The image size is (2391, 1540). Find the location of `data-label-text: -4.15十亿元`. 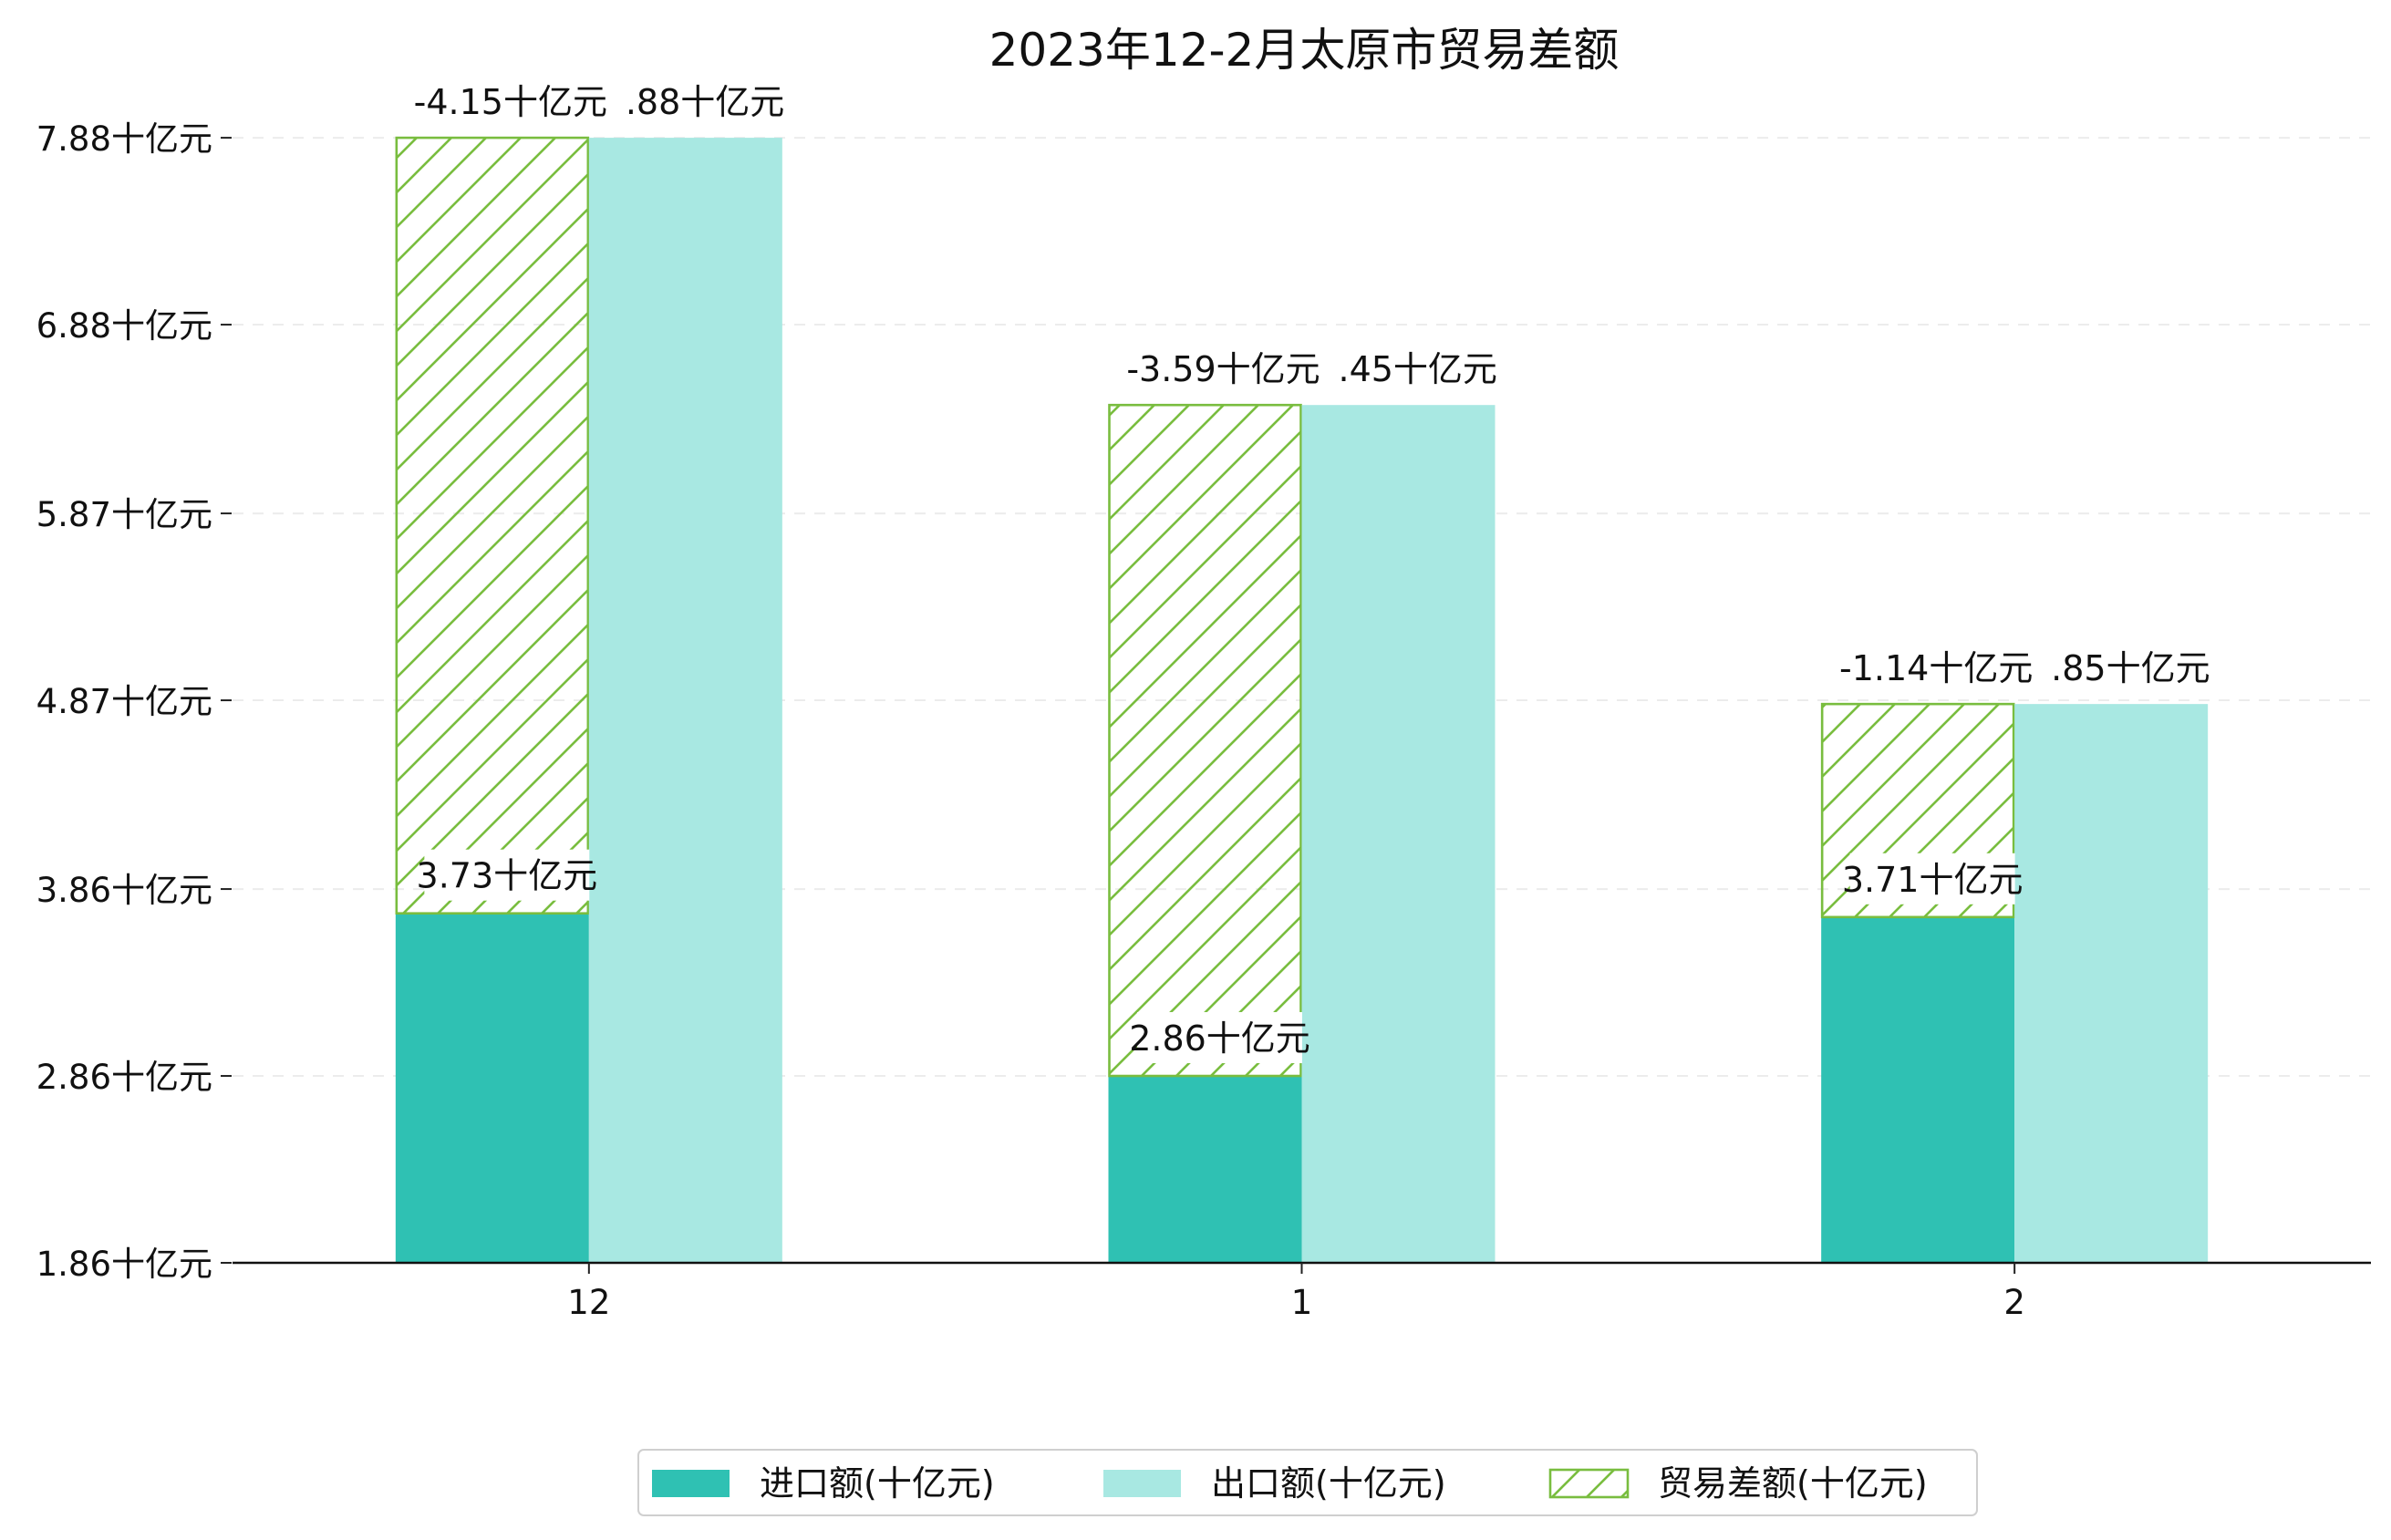

data-label-text: -4.15十亿元 is located at coordinates (511, 102).